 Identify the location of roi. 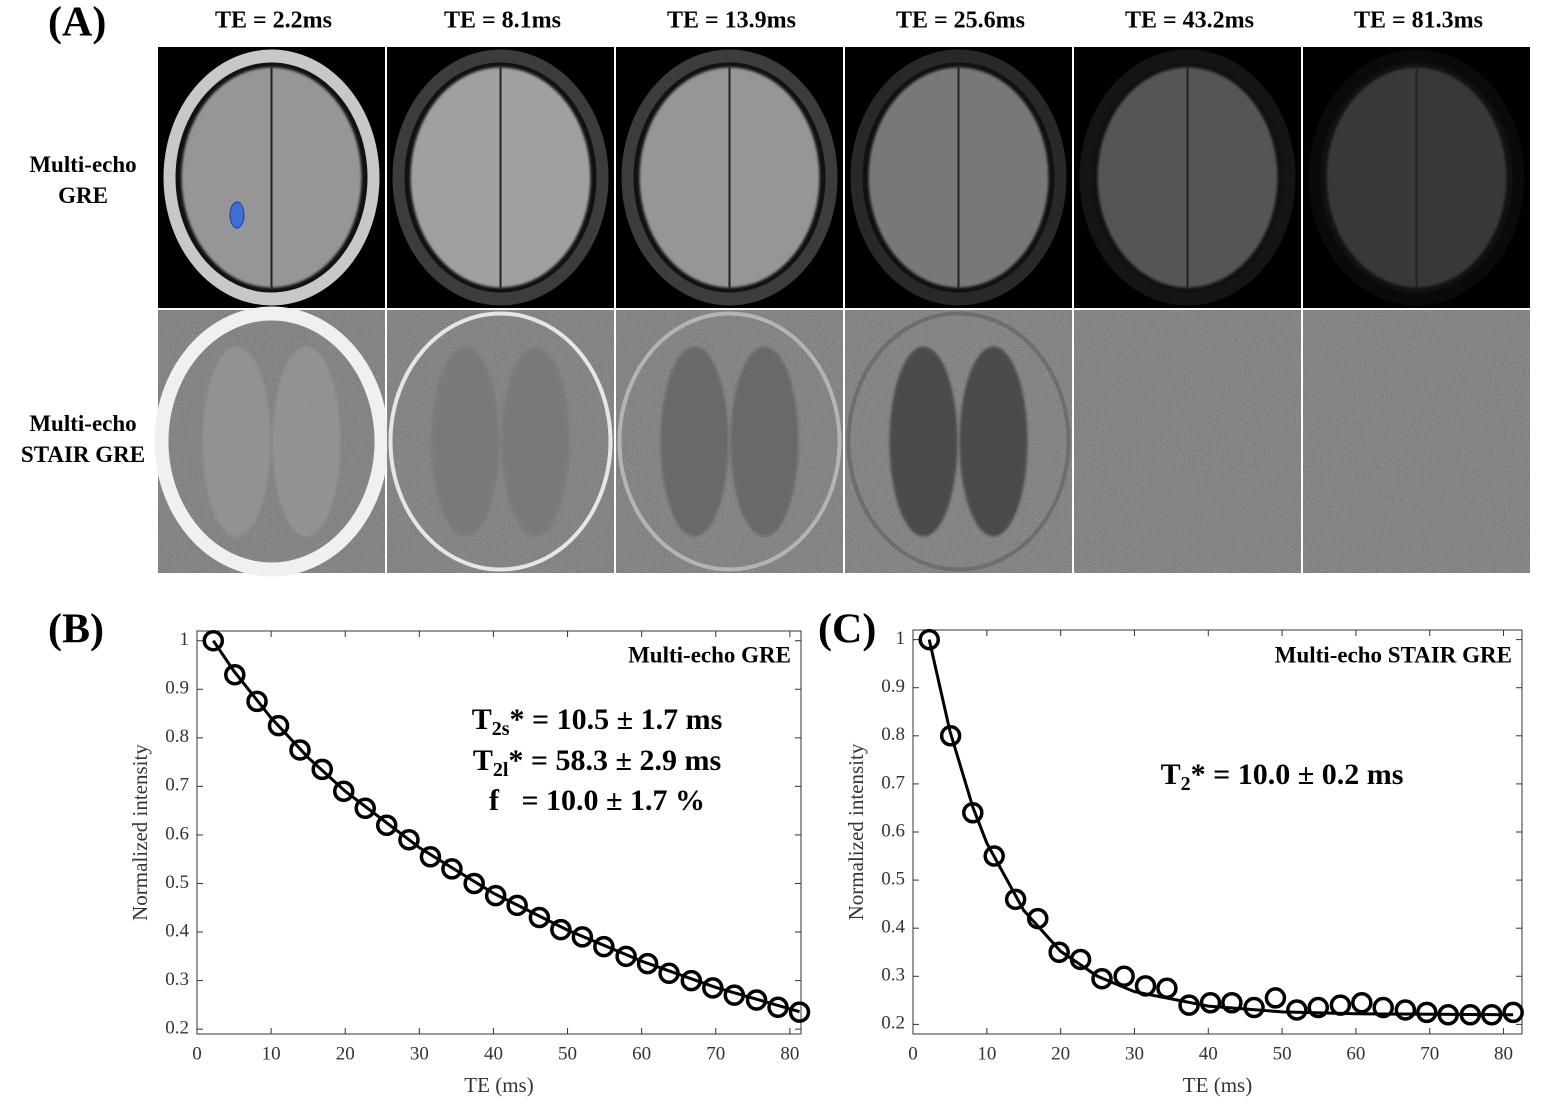
(237, 215).